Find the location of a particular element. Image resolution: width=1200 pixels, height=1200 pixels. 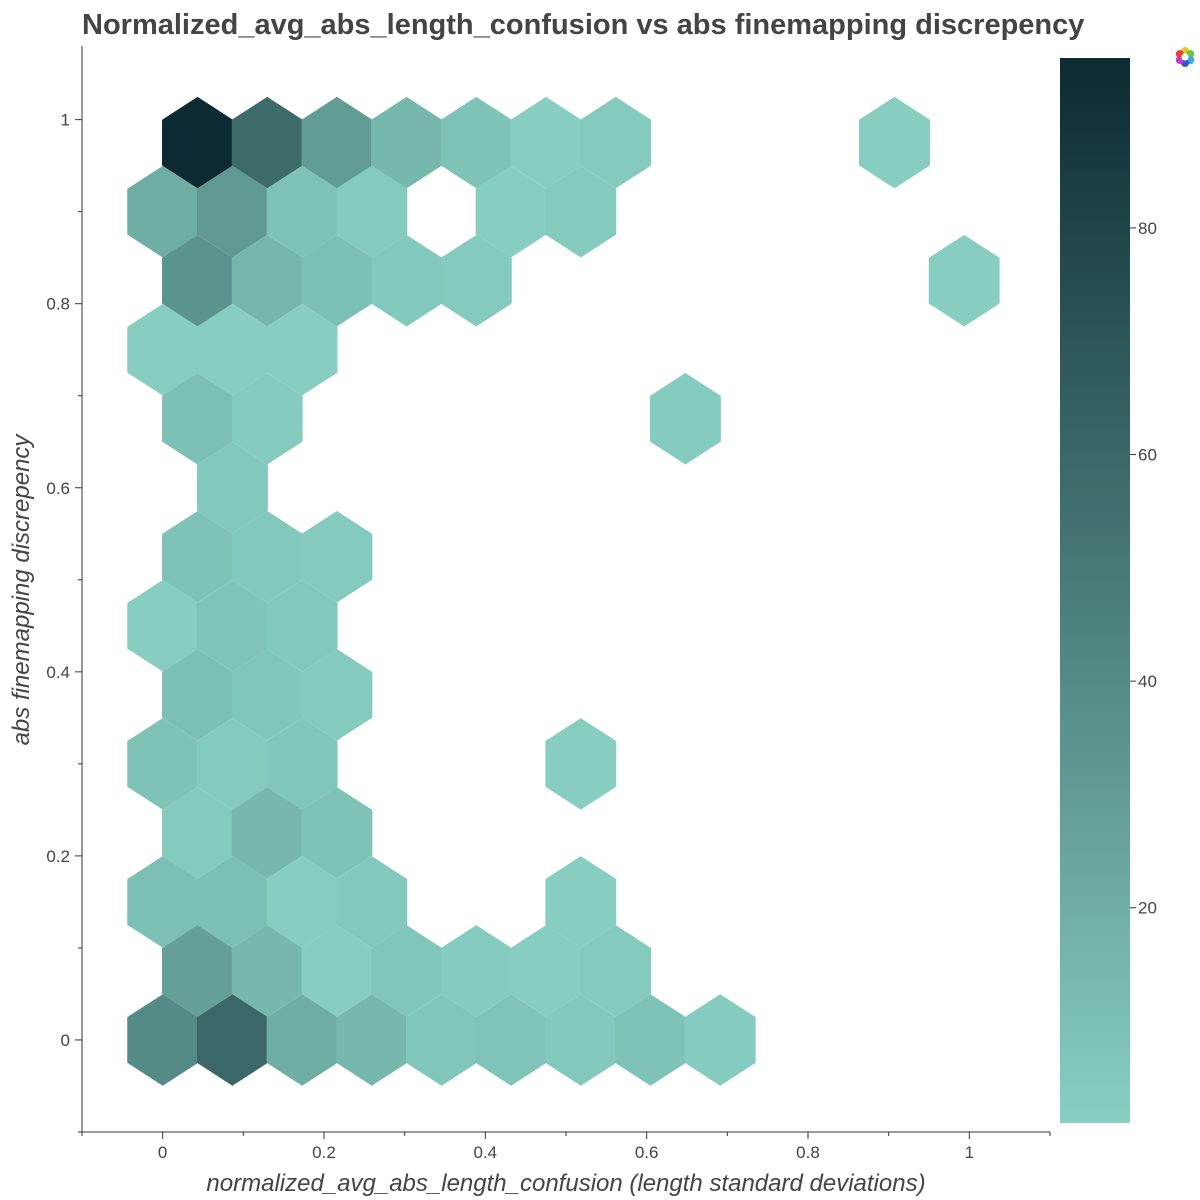

colorbar is located at coordinates (1095, 590).